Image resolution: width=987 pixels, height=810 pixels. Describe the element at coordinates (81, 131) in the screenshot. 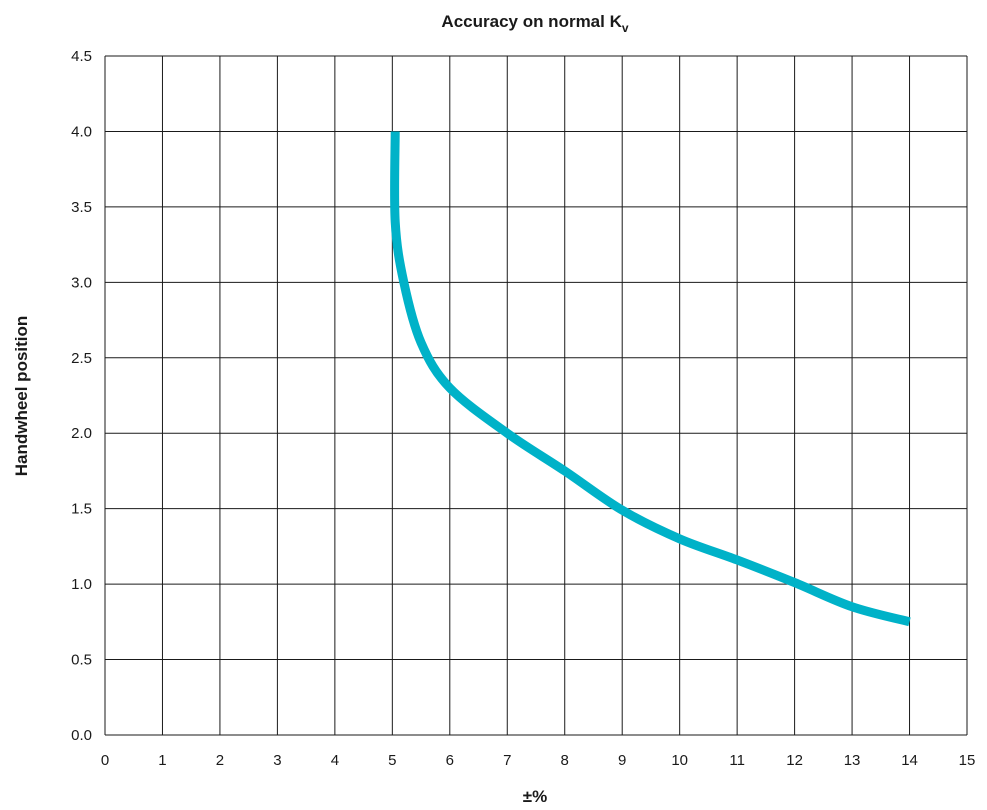

I see `y-tick-label: 4.0` at that location.